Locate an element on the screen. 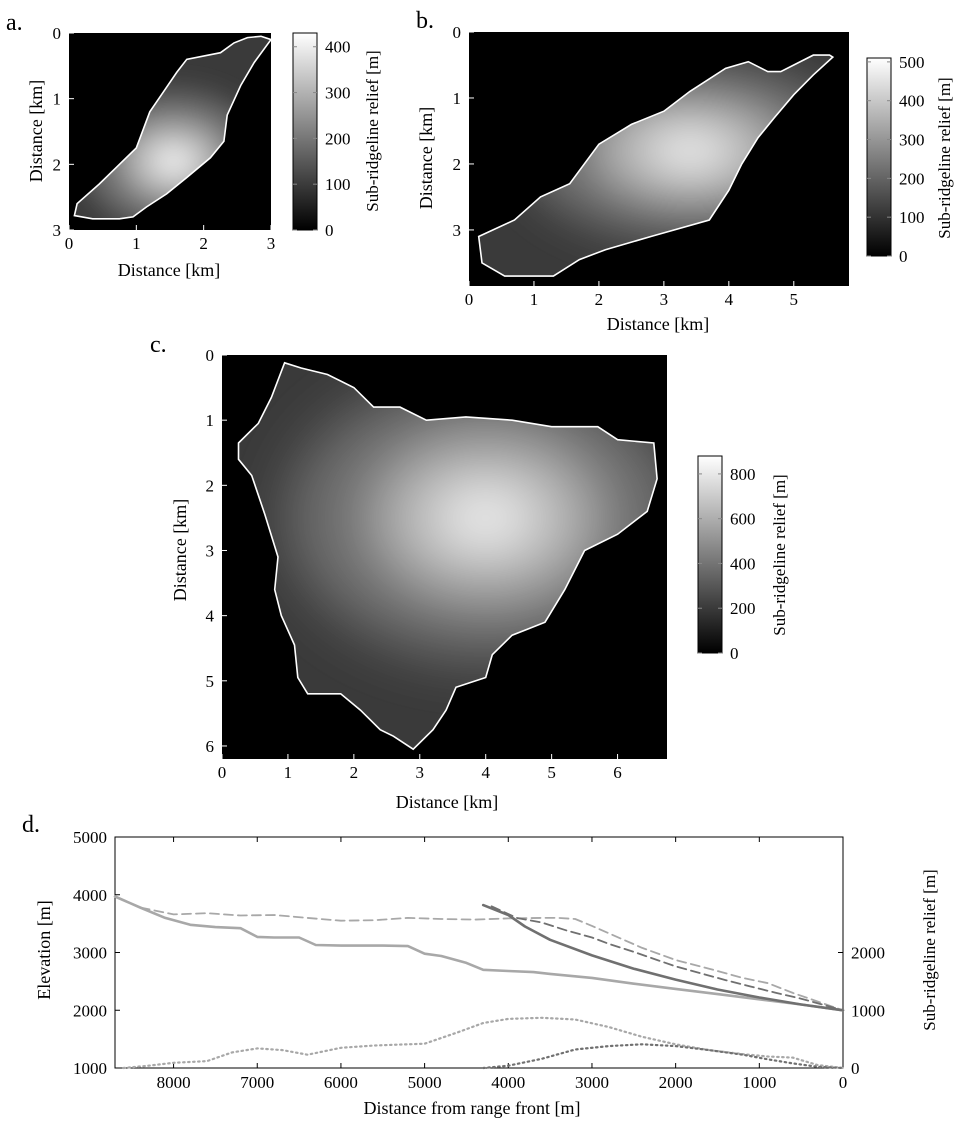 Image resolution: width=957 pixels, height=1123 pixels. panel-b-axes: 0 1 2 3 4 5 0 1 2 3 0 100 200 300 400 500 is located at coordinates (689, 166).